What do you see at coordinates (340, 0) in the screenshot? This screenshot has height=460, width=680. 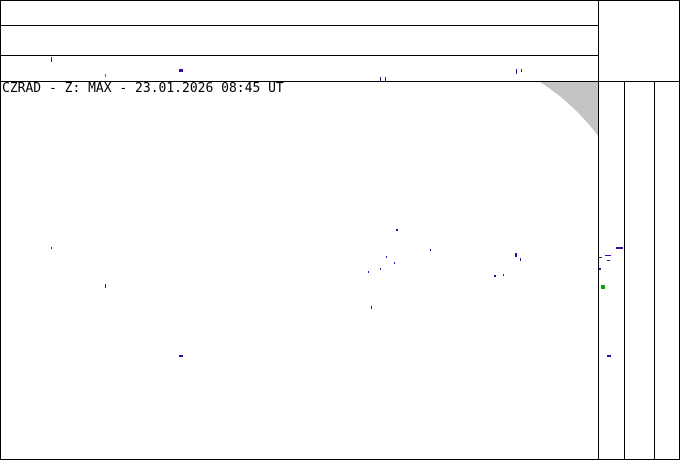 I see `frame-top` at bounding box center [340, 0].